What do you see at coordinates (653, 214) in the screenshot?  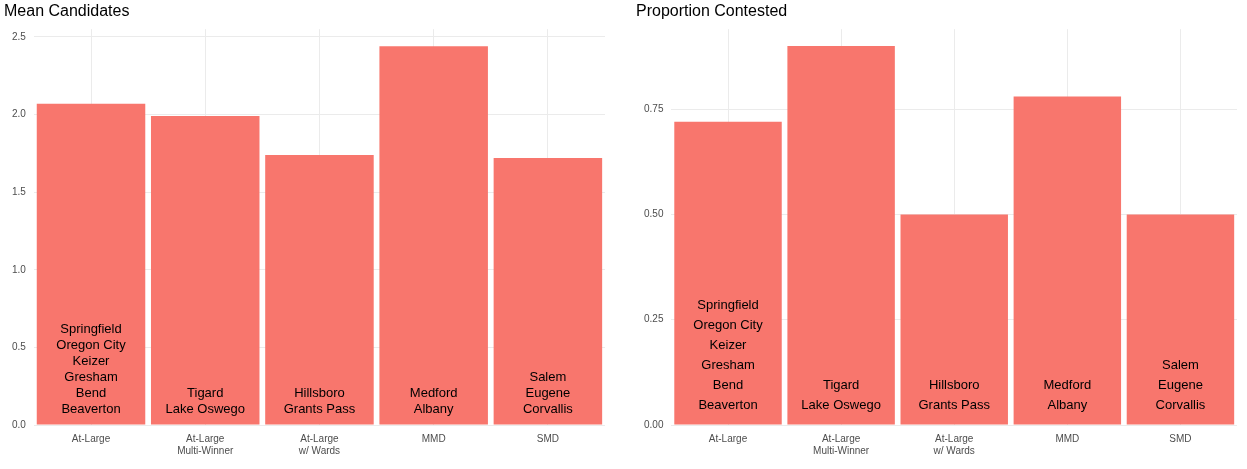 I see `y-tick-label: 0.50` at bounding box center [653, 214].